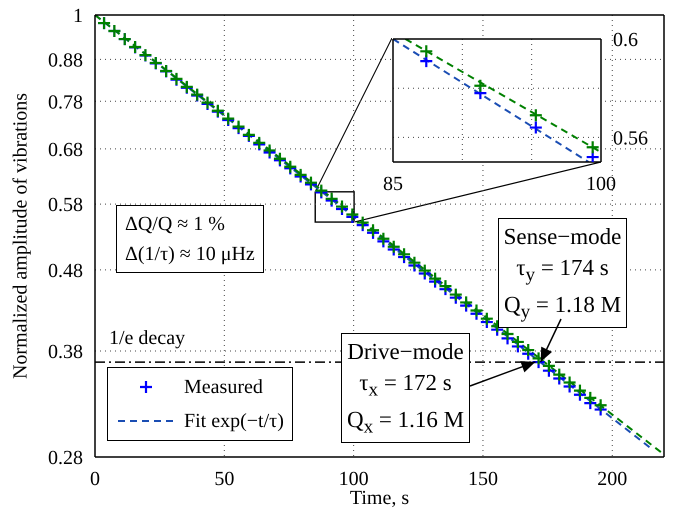 Image resolution: width=678 pixels, height=515 pixels. Describe the element at coordinates (393, 184) in the screenshot. I see `x-tick-label: 85` at that location.